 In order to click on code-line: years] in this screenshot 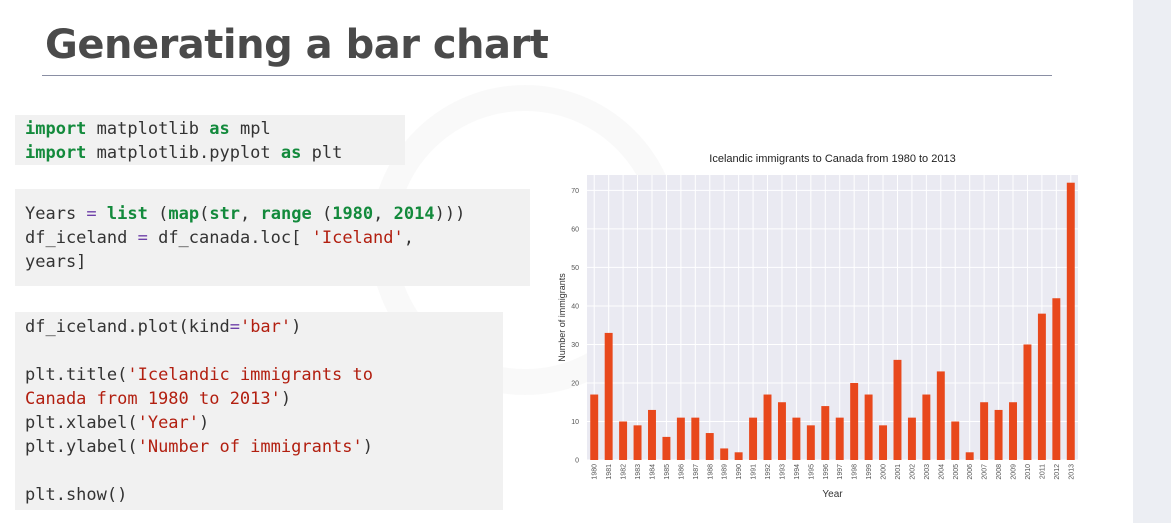, I will do `click(277, 262)`.